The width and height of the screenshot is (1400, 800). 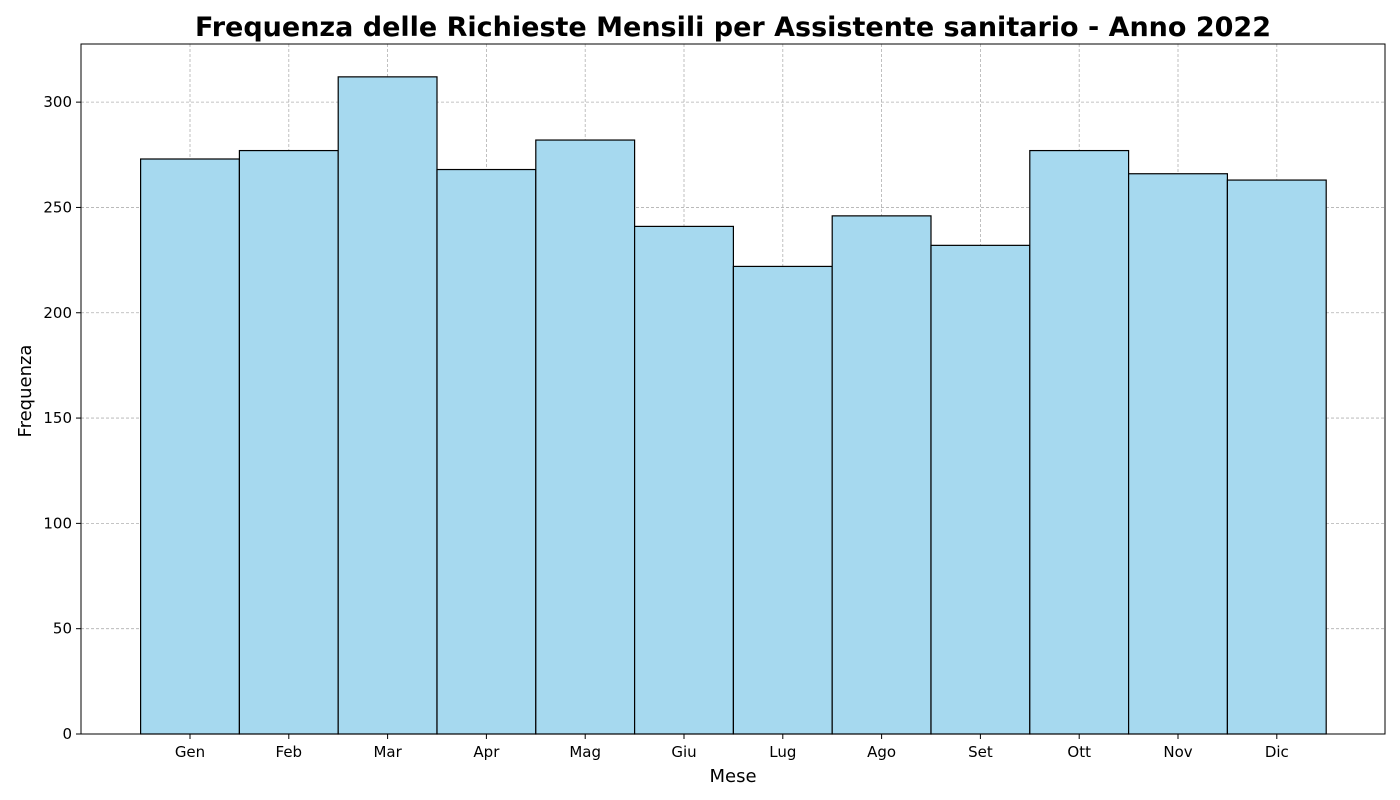 I want to click on x-tick-label: Apr, so click(x=486, y=752).